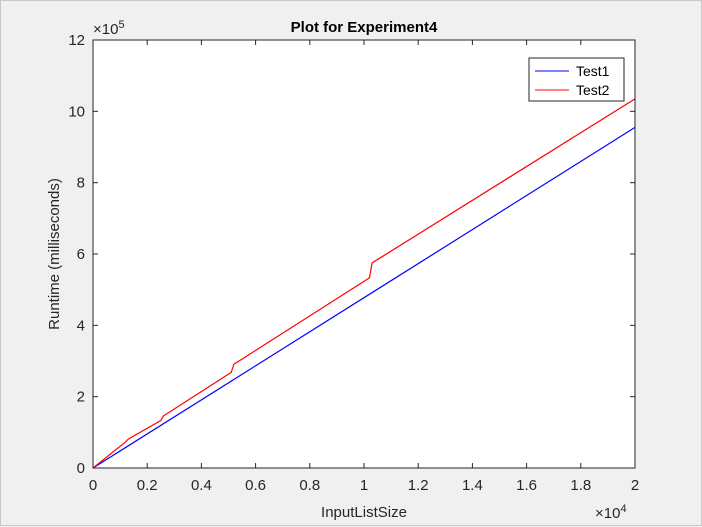  I want to click on x-multiplier-base: ×10, so click(607, 513).